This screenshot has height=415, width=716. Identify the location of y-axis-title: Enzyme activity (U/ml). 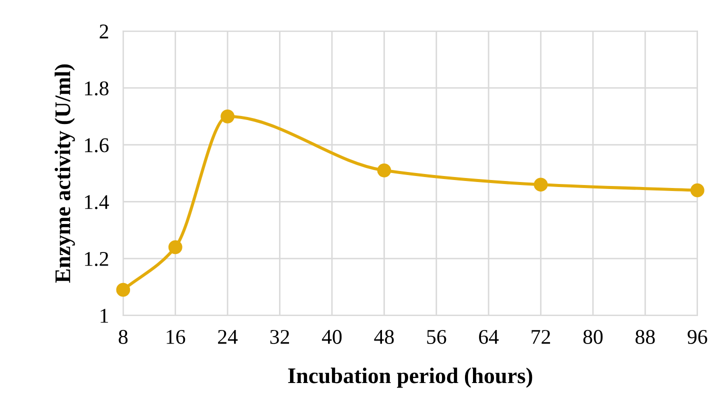
(64, 173).